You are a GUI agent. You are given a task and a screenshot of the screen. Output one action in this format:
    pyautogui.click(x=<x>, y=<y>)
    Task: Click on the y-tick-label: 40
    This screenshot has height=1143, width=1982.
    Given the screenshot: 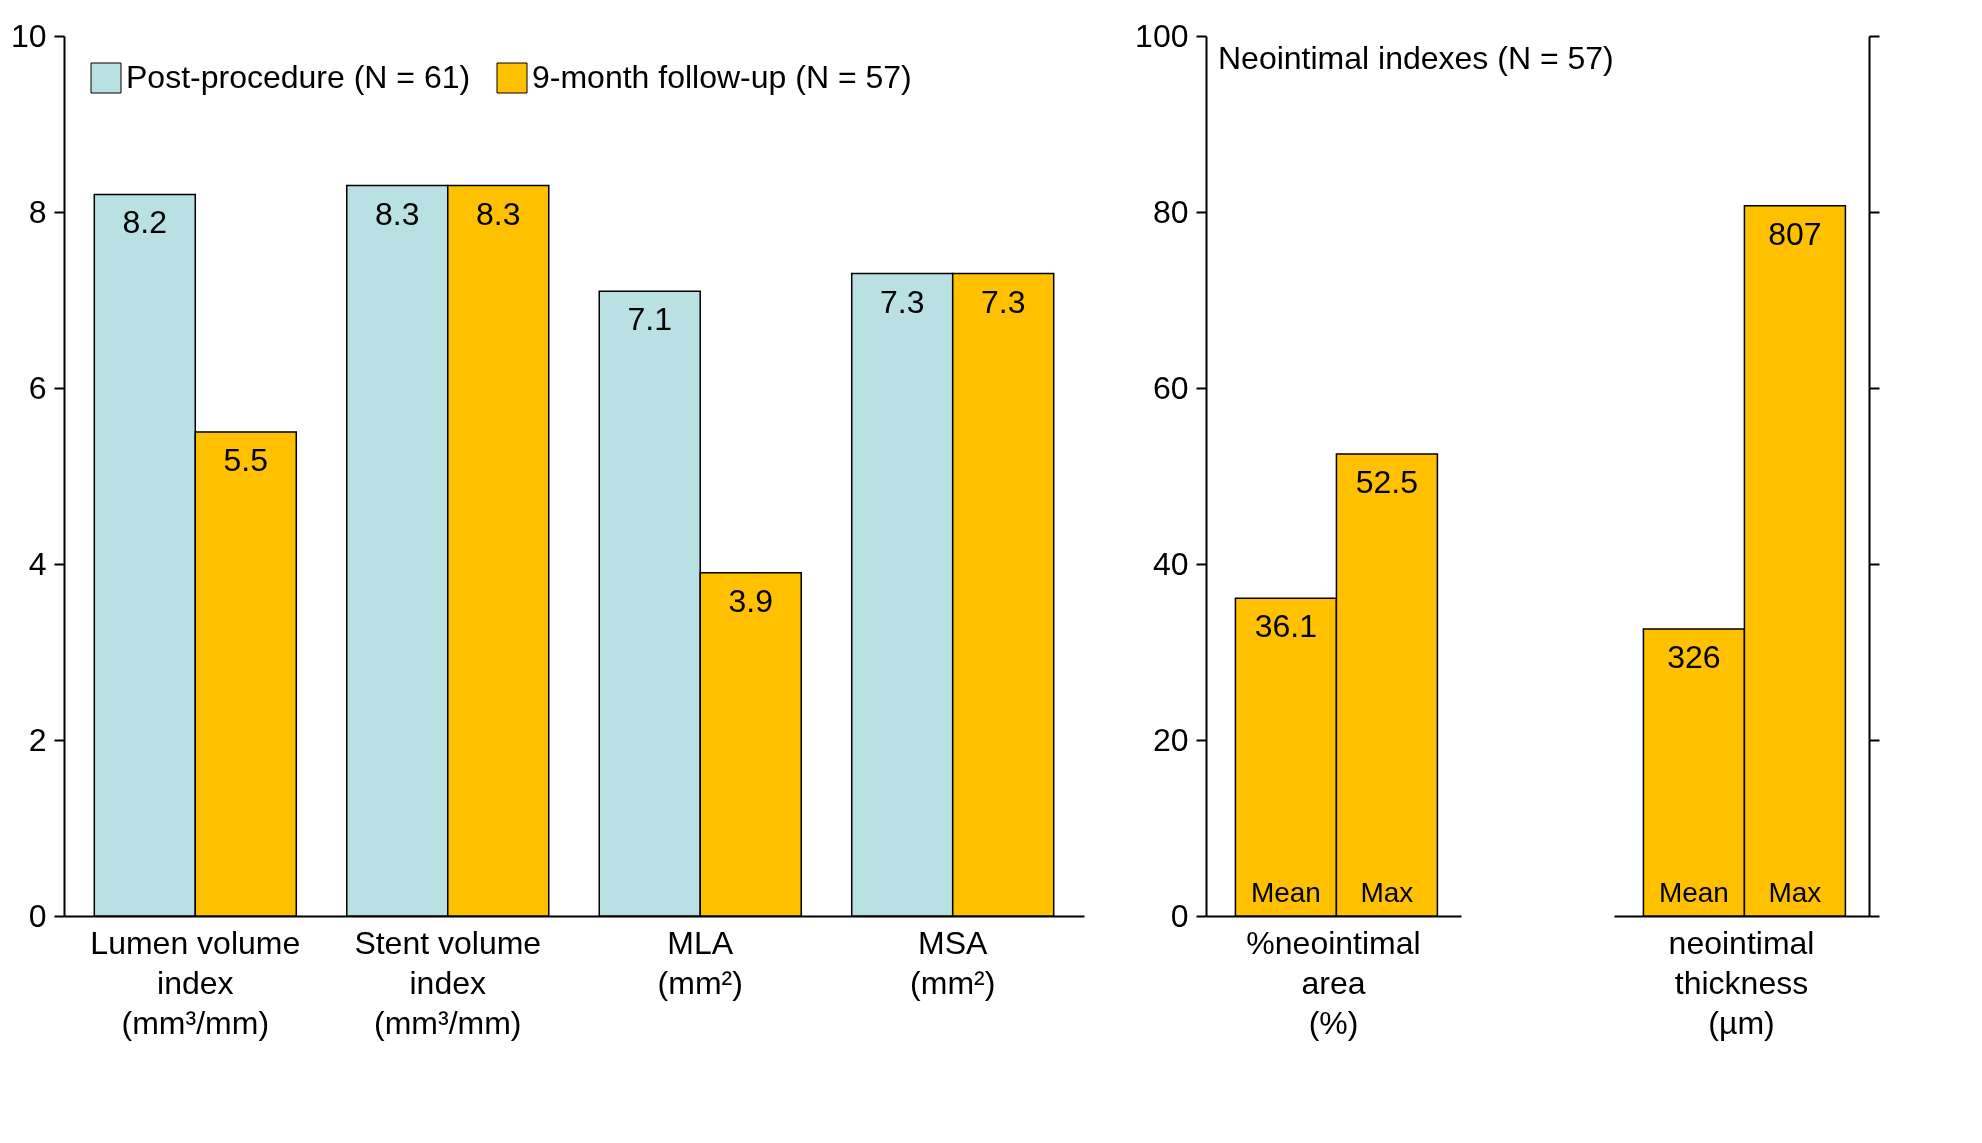 What is the action you would take?
    pyautogui.click(x=1170, y=563)
    